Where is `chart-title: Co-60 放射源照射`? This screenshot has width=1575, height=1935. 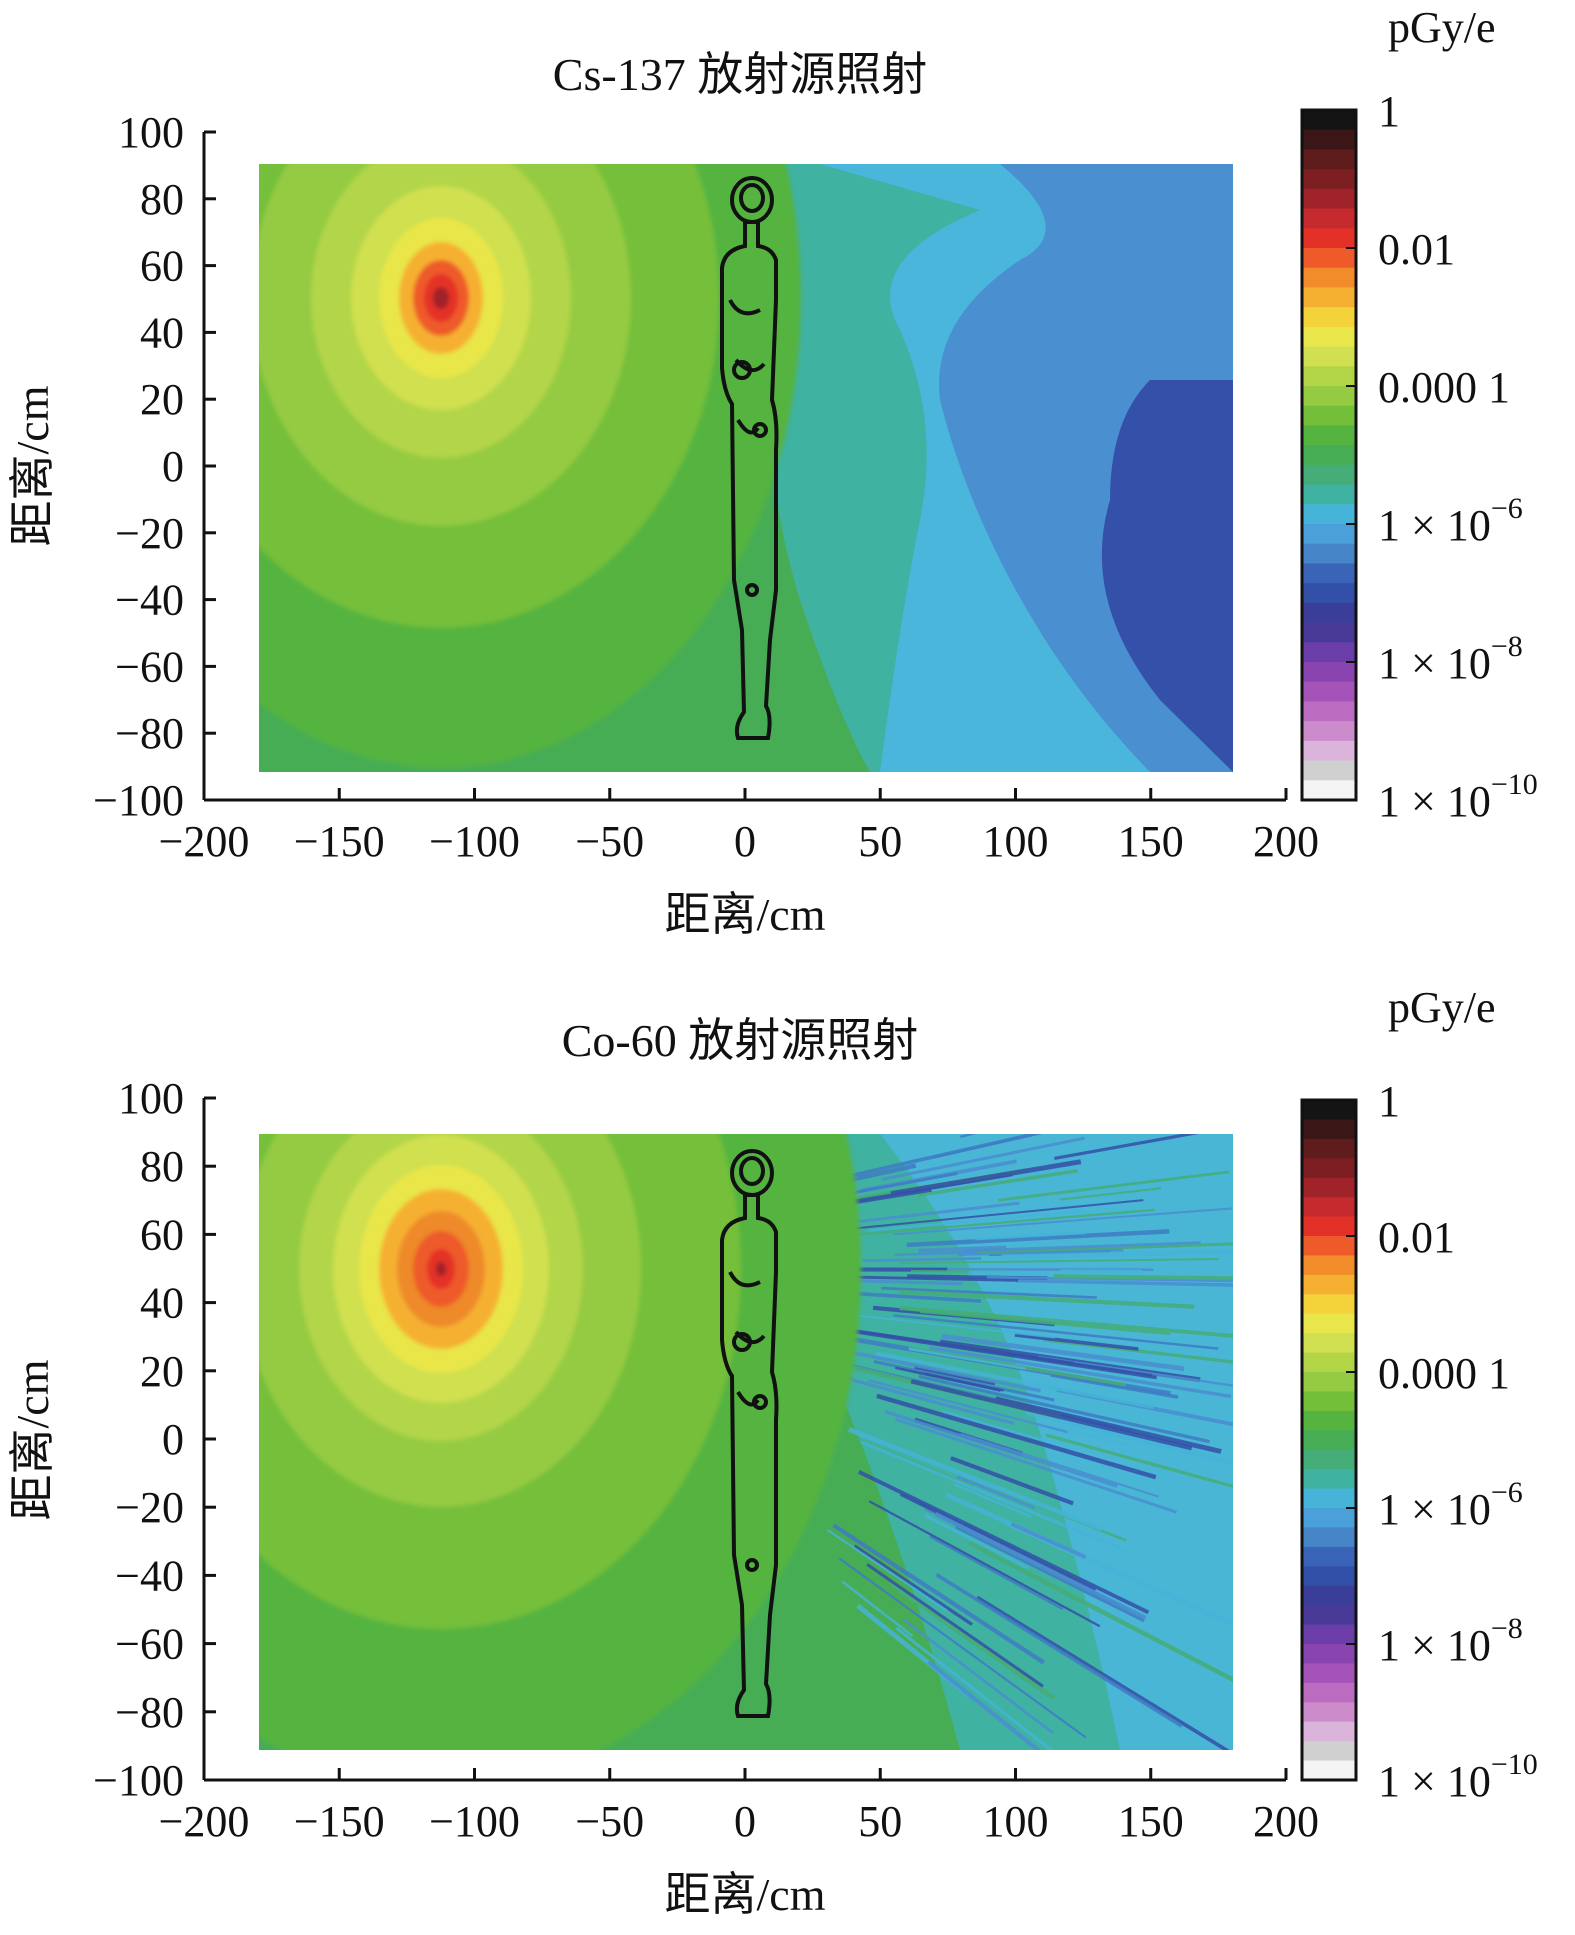
chart-title: Co-60 放射源照射 is located at coordinates (740, 1040).